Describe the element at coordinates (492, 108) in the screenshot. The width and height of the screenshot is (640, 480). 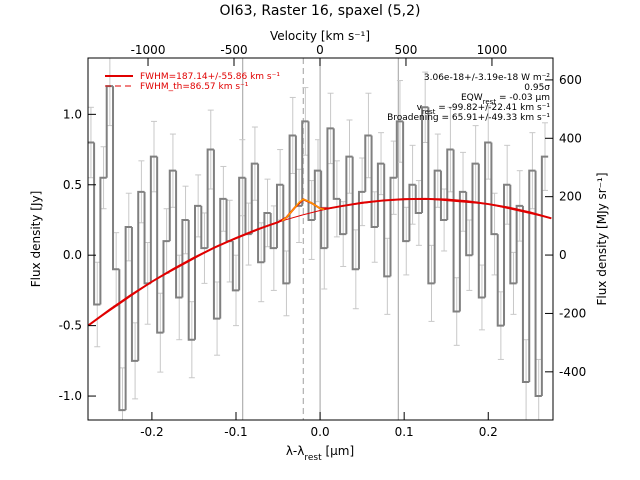
I see `annotation-part: = -99.82+/-22.41 km s⁻¹` at that location.